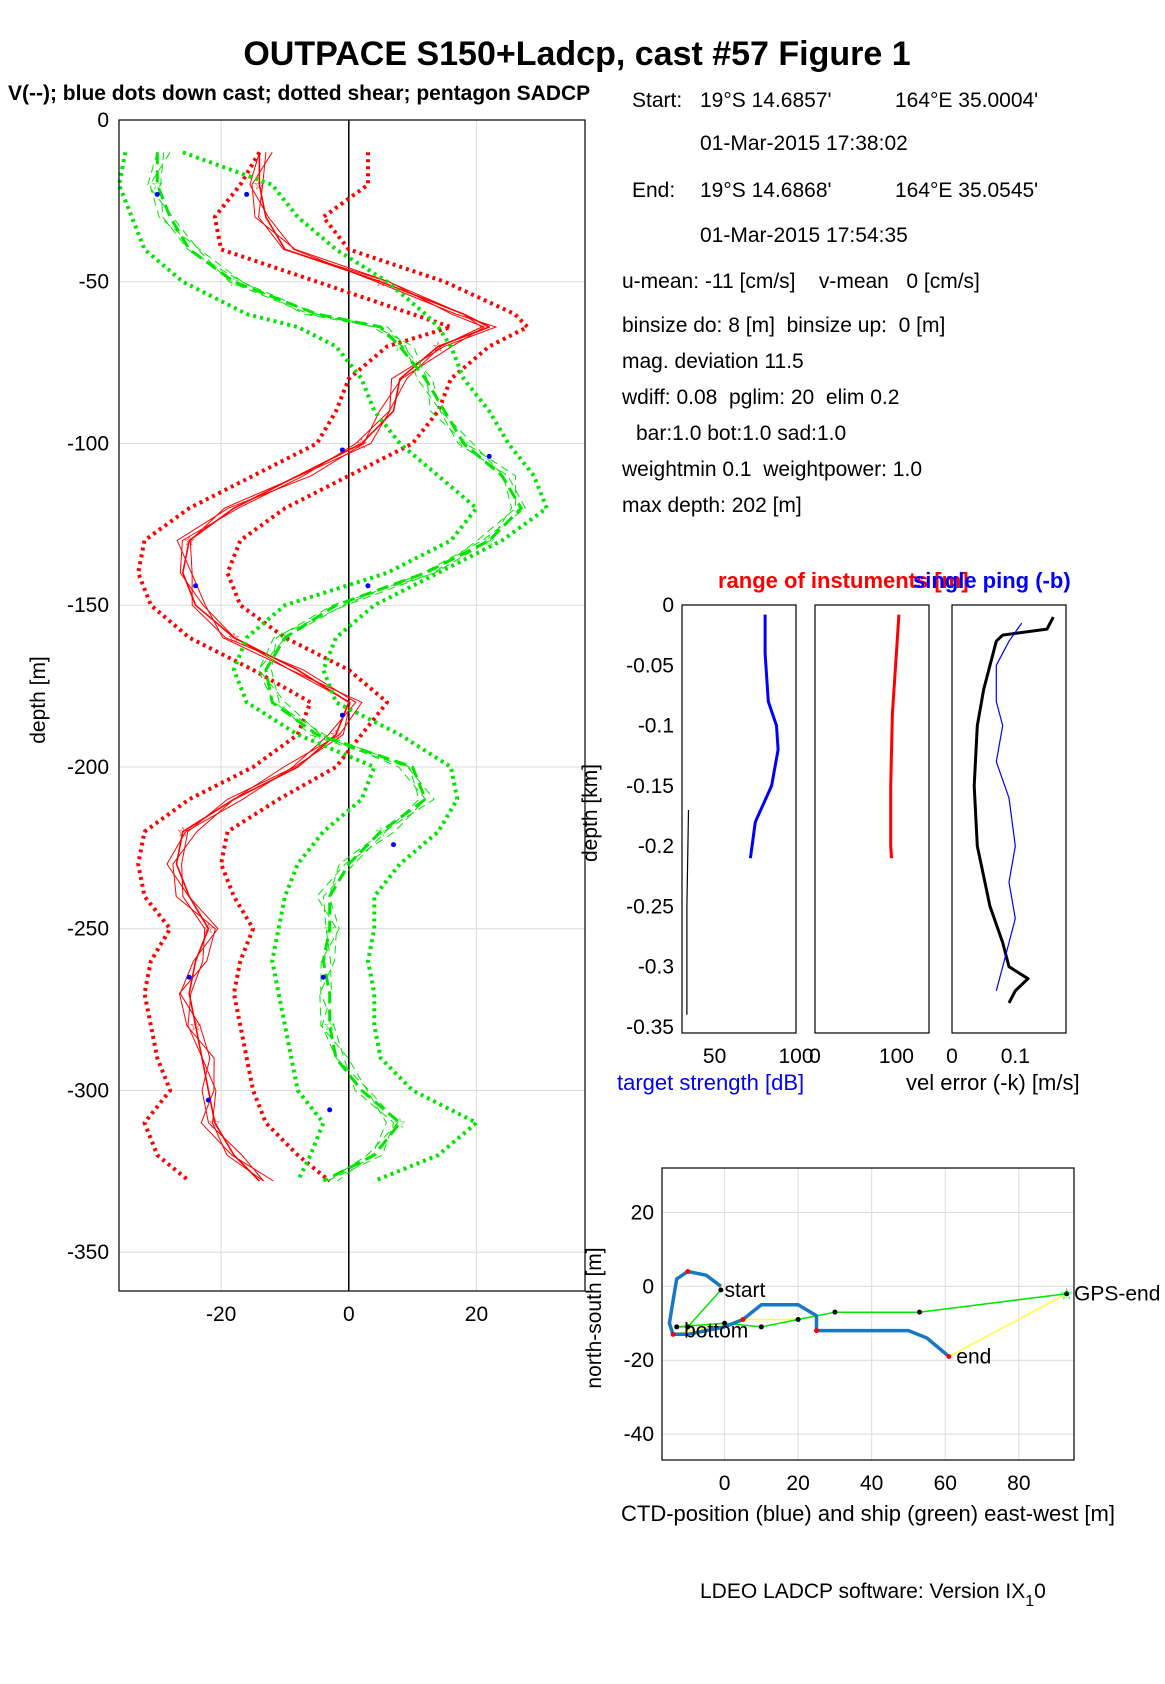  What do you see at coordinates (895, 736) in the screenshot?
I see `series-line-red` at bounding box center [895, 736].